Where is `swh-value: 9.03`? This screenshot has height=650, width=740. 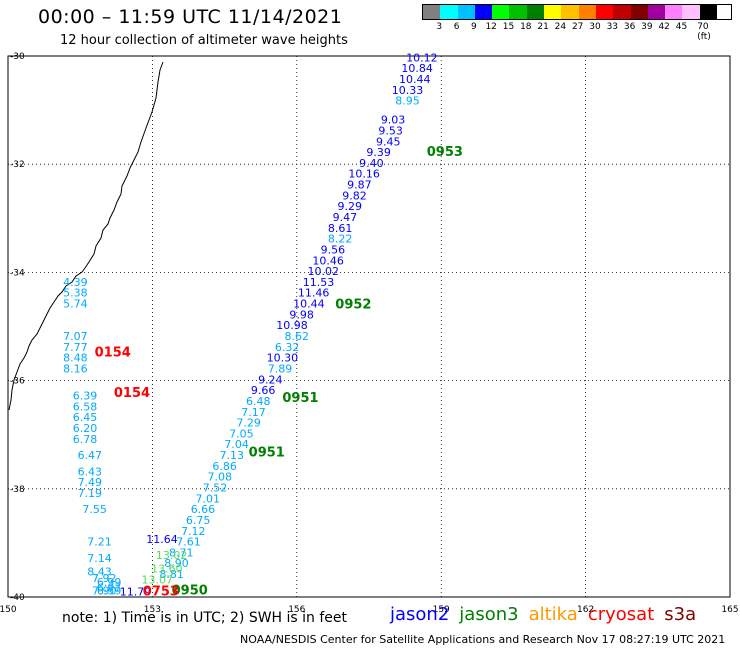 swh-value: 9.03 is located at coordinates (393, 120).